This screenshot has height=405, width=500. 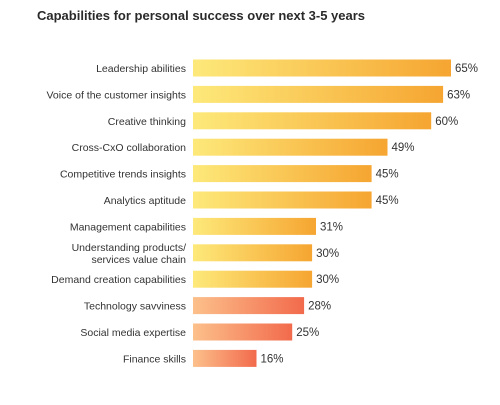 What do you see at coordinates (145, 201) in the screenshot?
I see `category-label: Analytics aptitude` at bounding box center [145, 201].